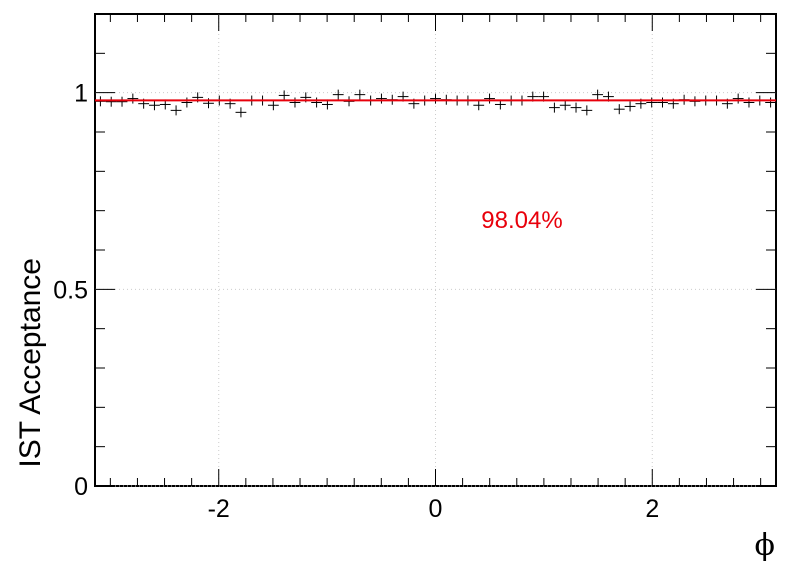  Describe the element at coordinates (652, 509) in the screenshot. I see `x-tick-label: 2` at that location.